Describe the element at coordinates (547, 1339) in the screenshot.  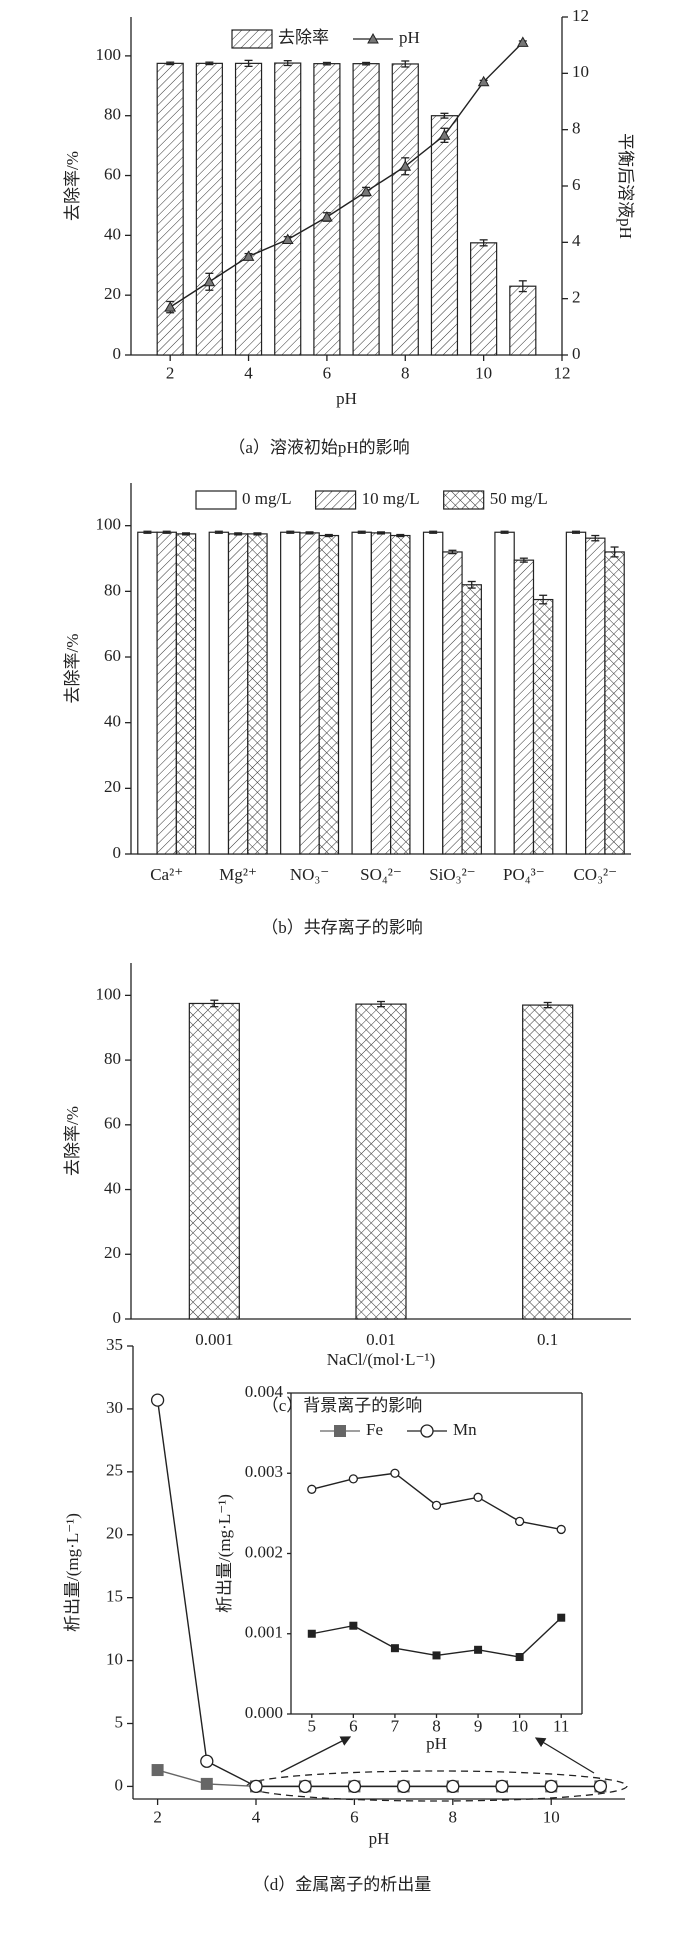
I see `x-tick-label: 0.1` at that location.